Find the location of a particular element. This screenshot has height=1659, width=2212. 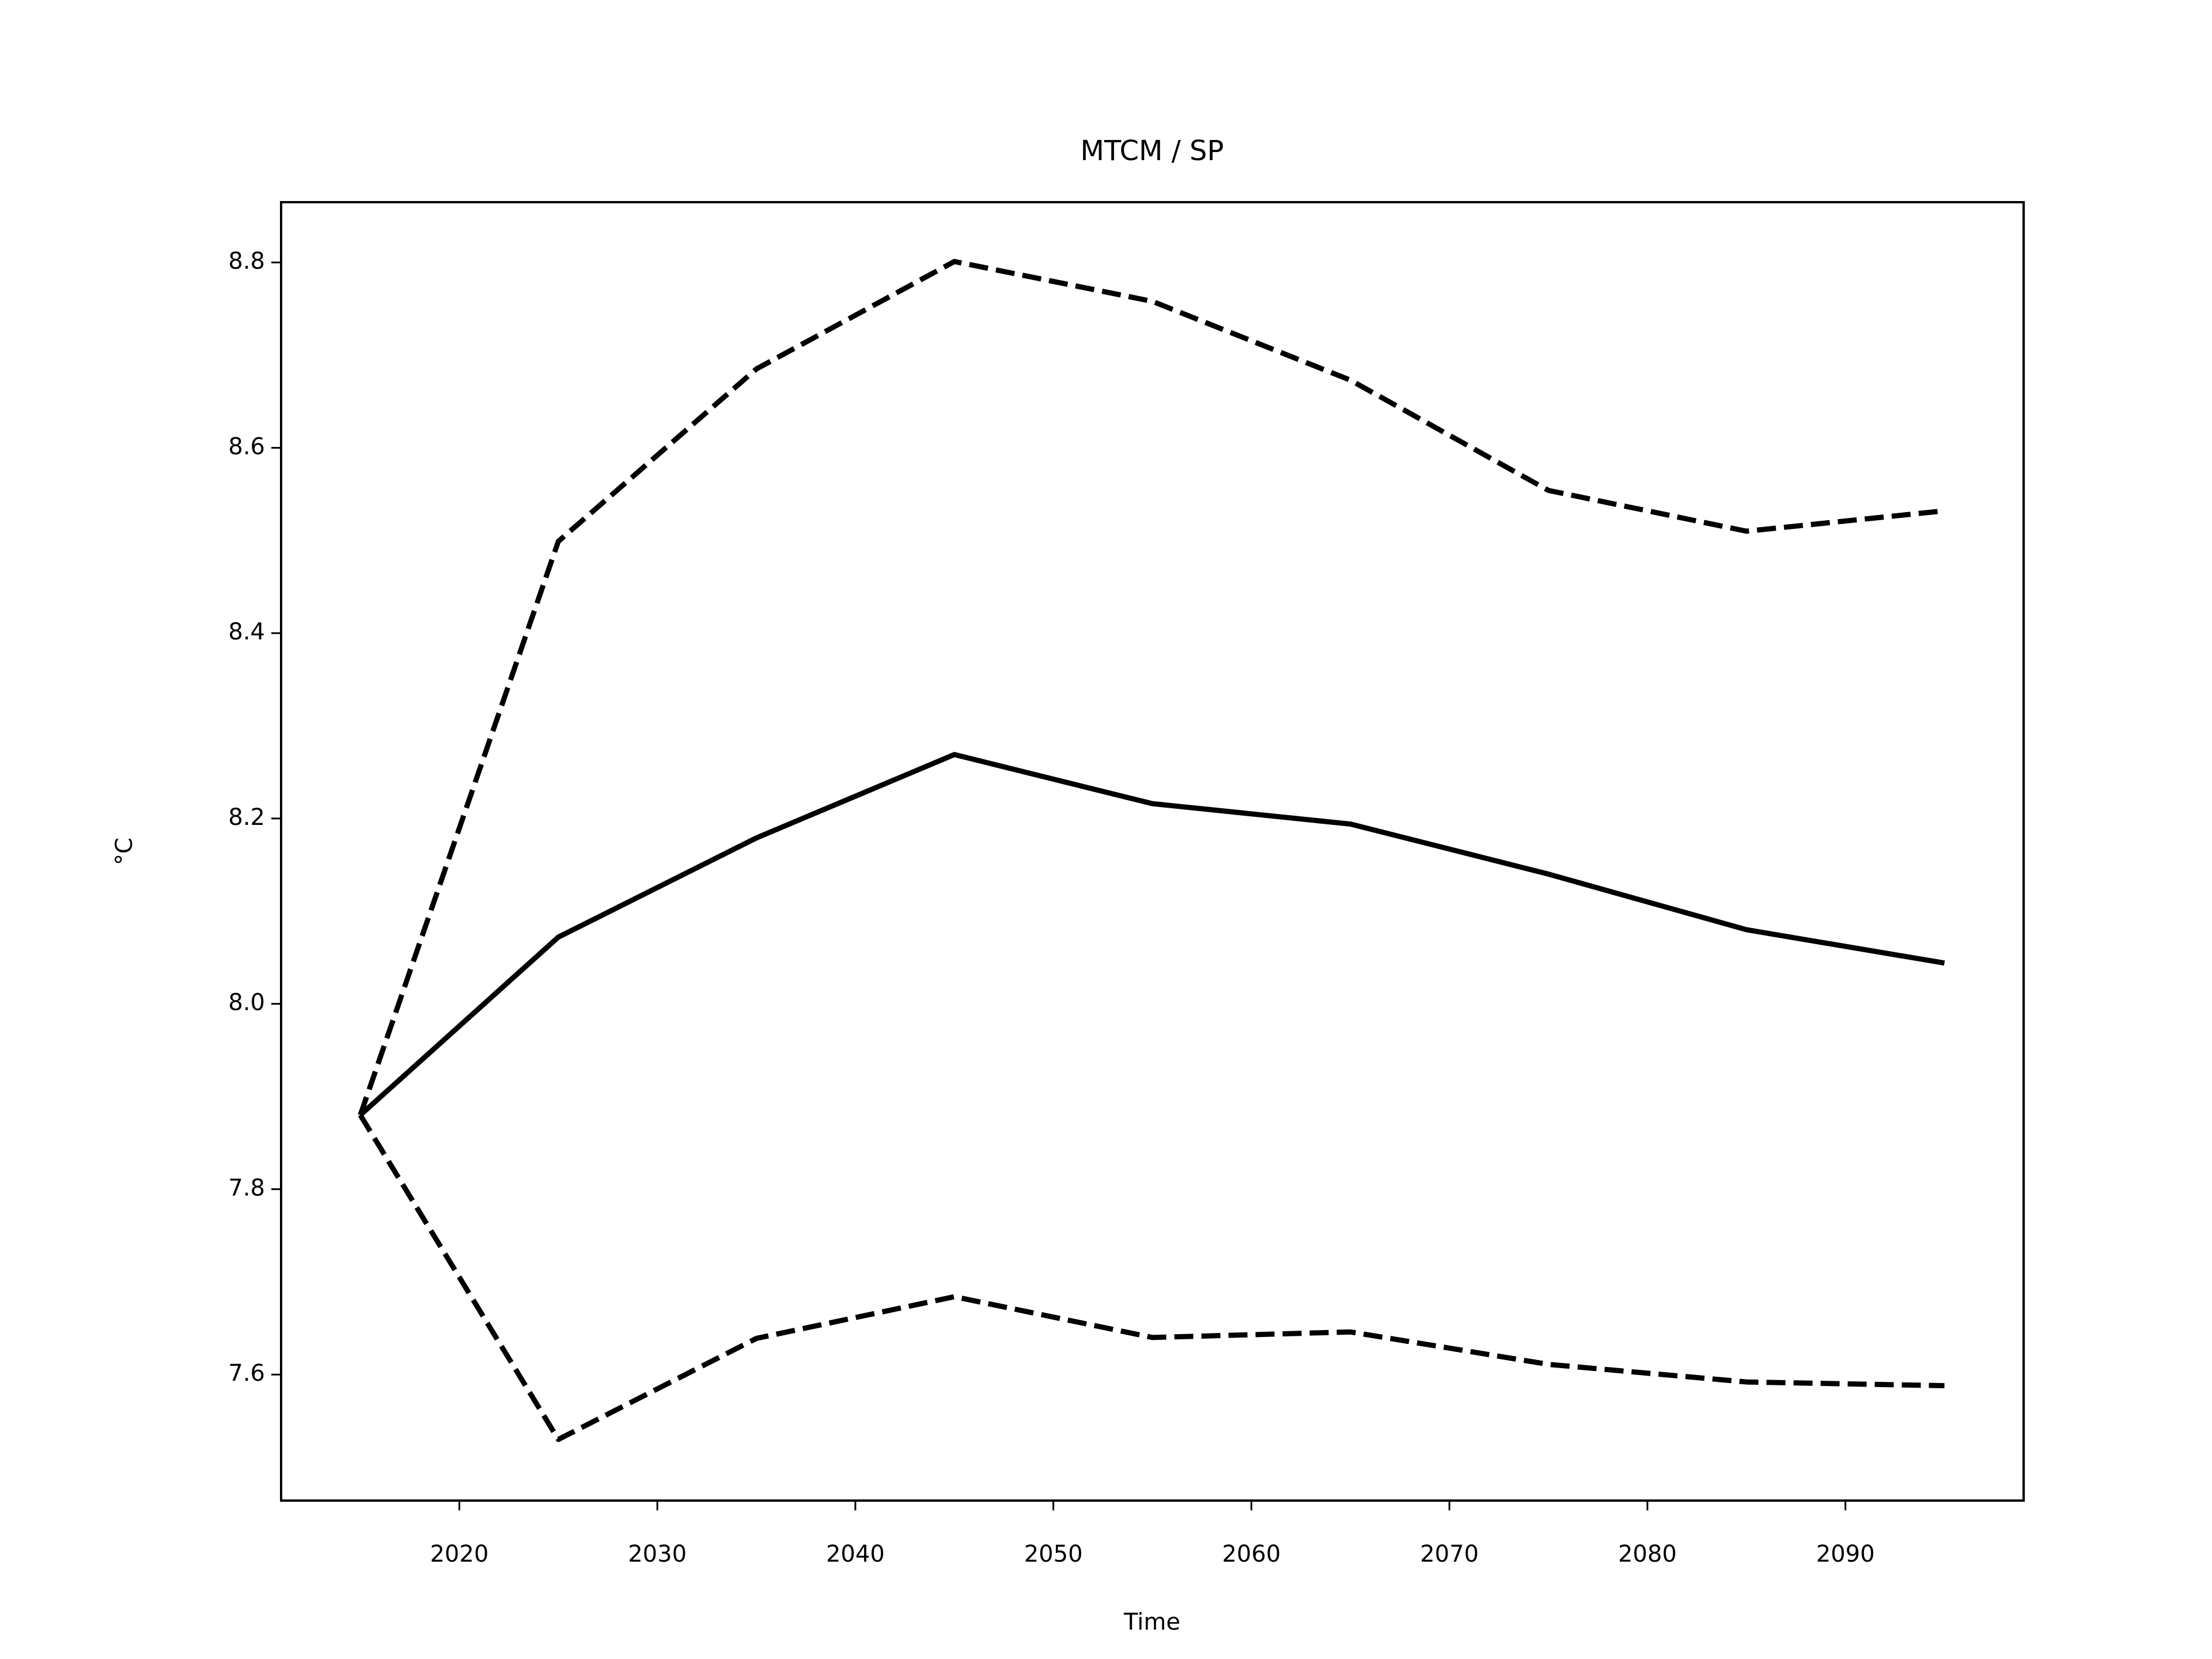

y-tick-label: 8.8 is located at coordinates (246, 261).